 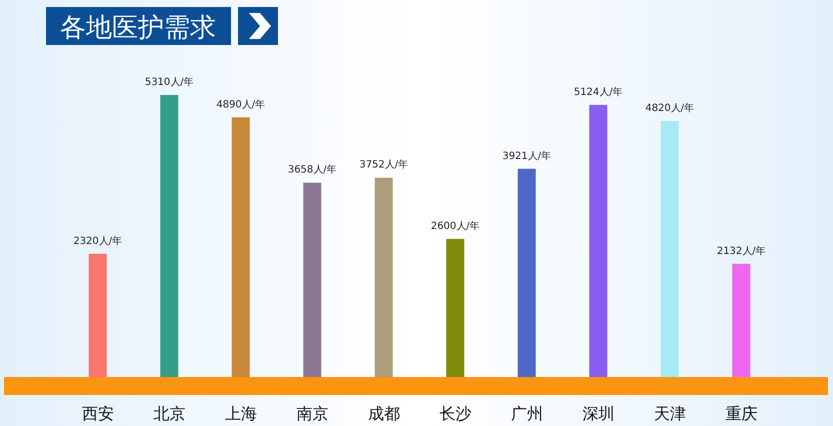 What do you see at coordinates (98, 413) in the screenshot?
I see `x-tick-label: 西安` at bounding box center [98, 413].